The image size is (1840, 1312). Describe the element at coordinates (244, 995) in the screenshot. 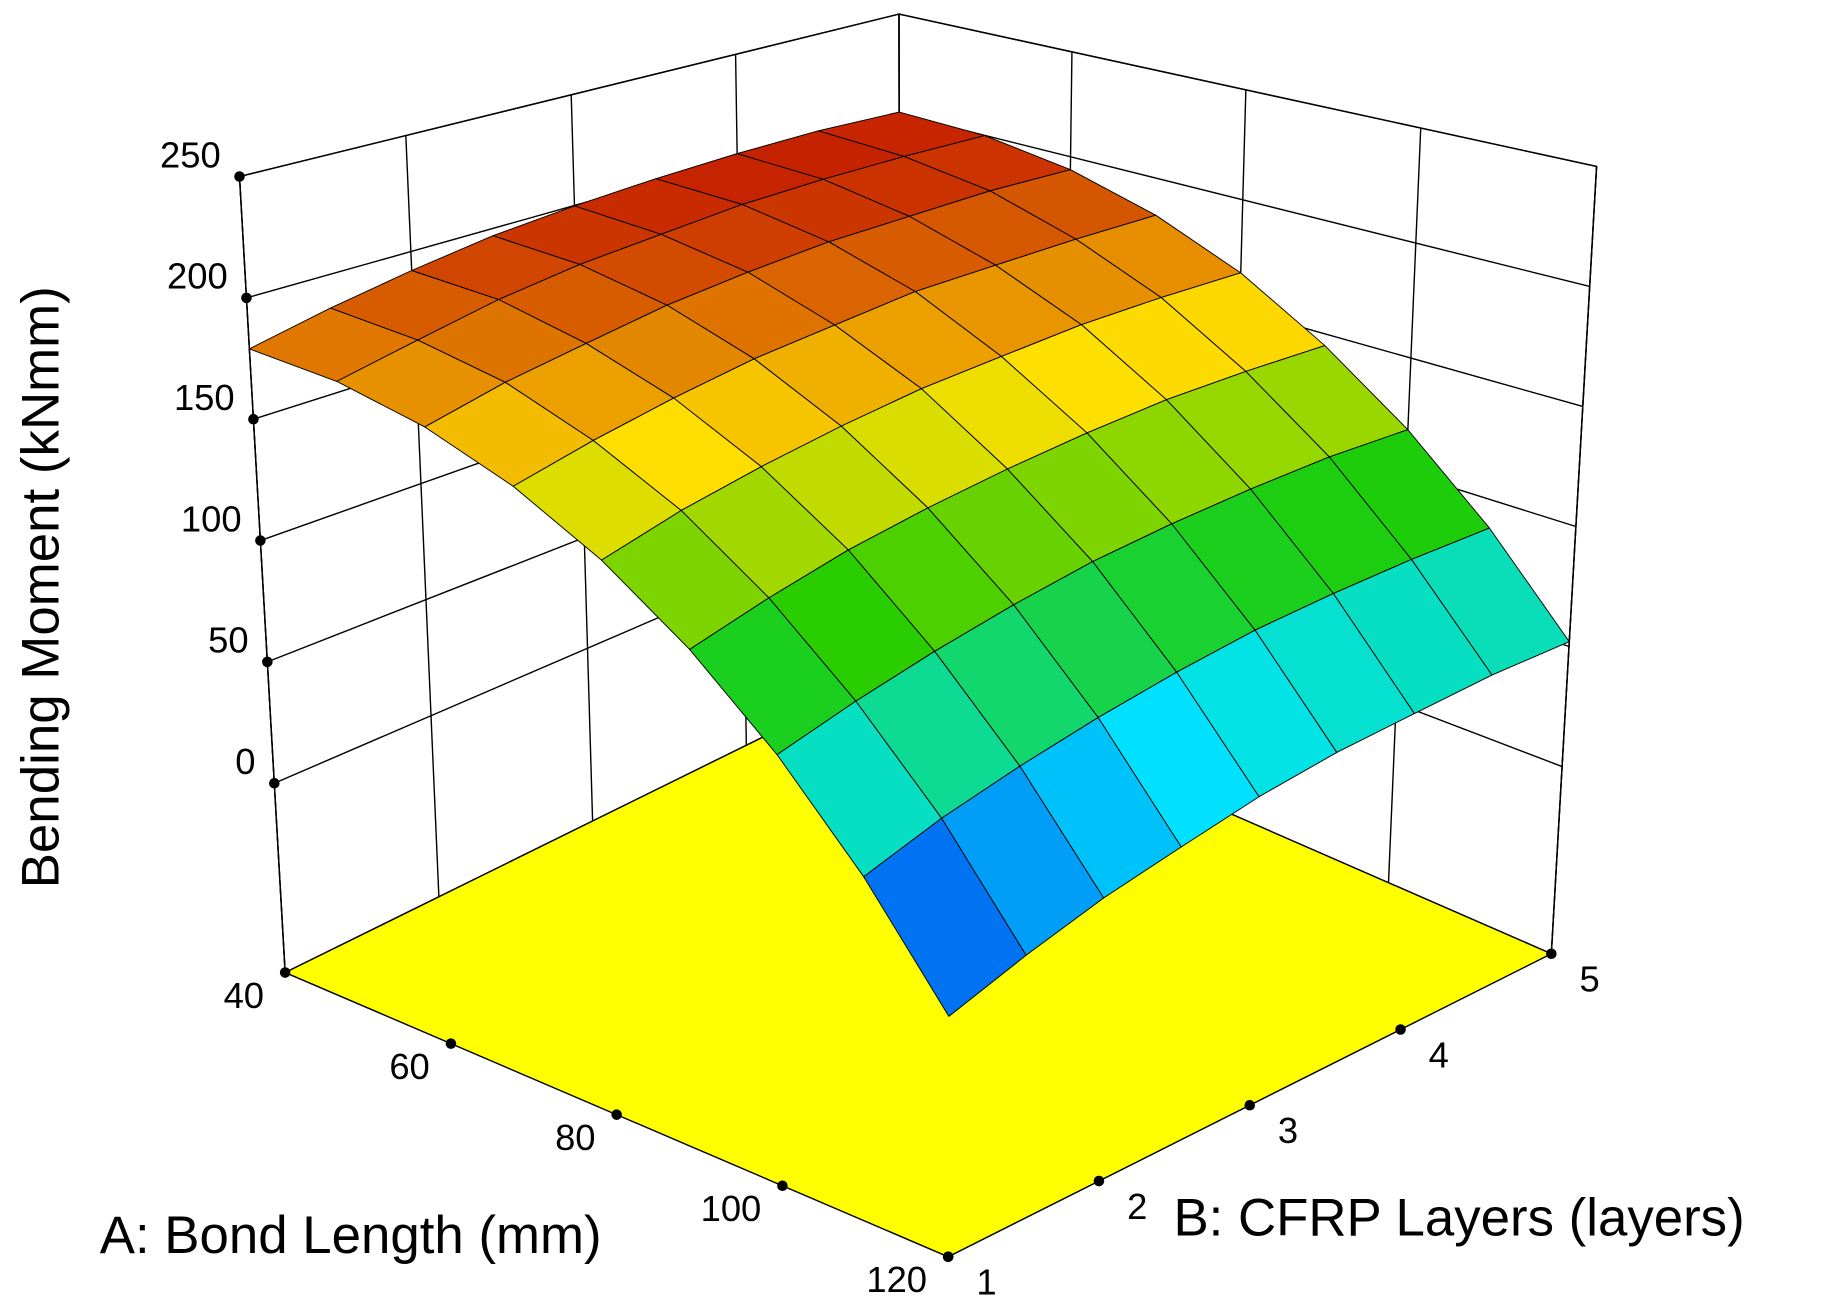

I see `x-tick-label: 40` at that location.